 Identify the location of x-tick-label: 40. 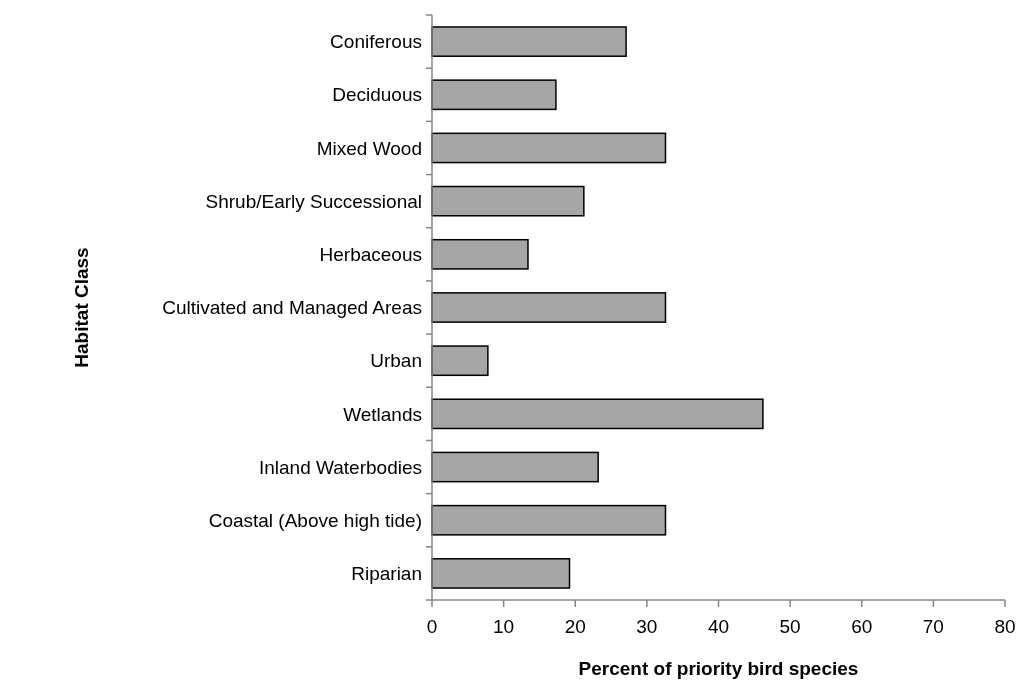
(718, 626).